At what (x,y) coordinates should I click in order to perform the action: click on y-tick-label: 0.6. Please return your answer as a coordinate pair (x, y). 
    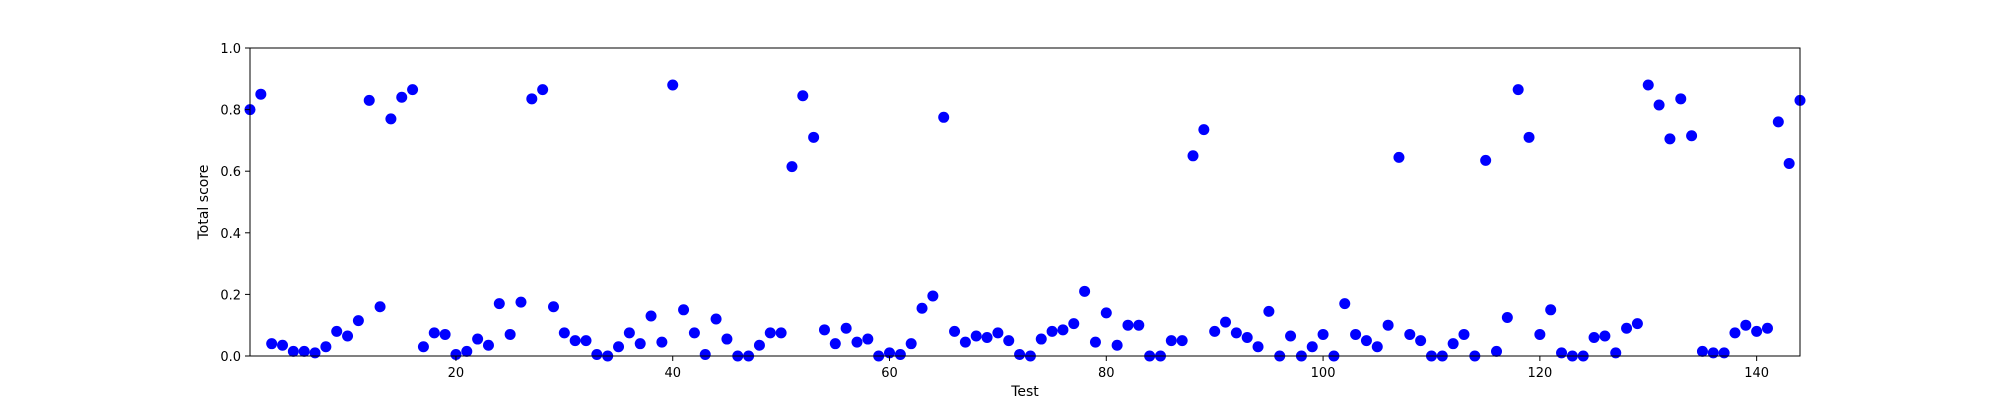
    Looking at the image, I should click on (230, 172).